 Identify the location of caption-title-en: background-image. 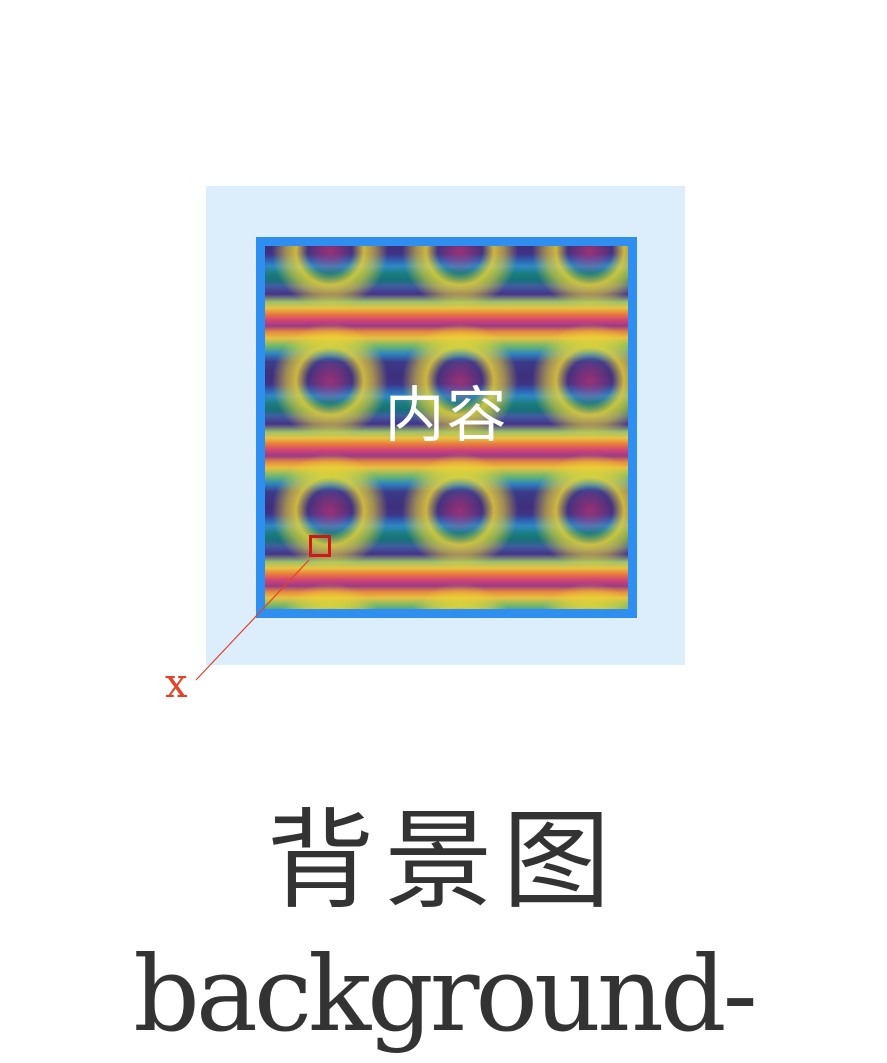
(445, 998).